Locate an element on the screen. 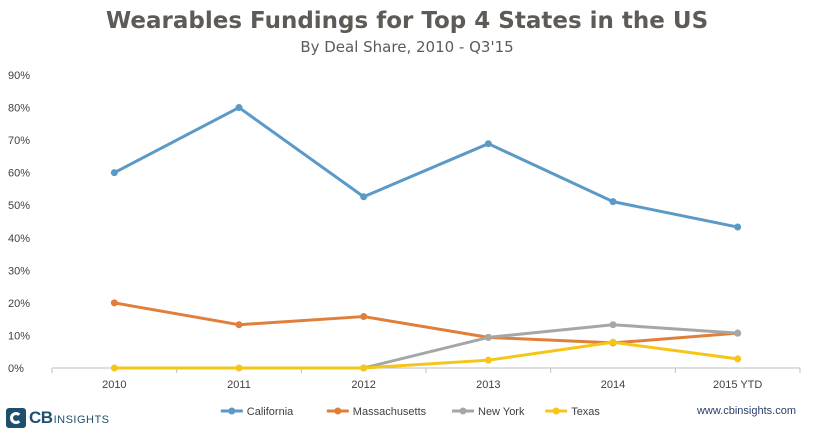 The height and width of the screenshot is (432, 814). x-tick-label: 2012 is located at coordinates (363, 385).